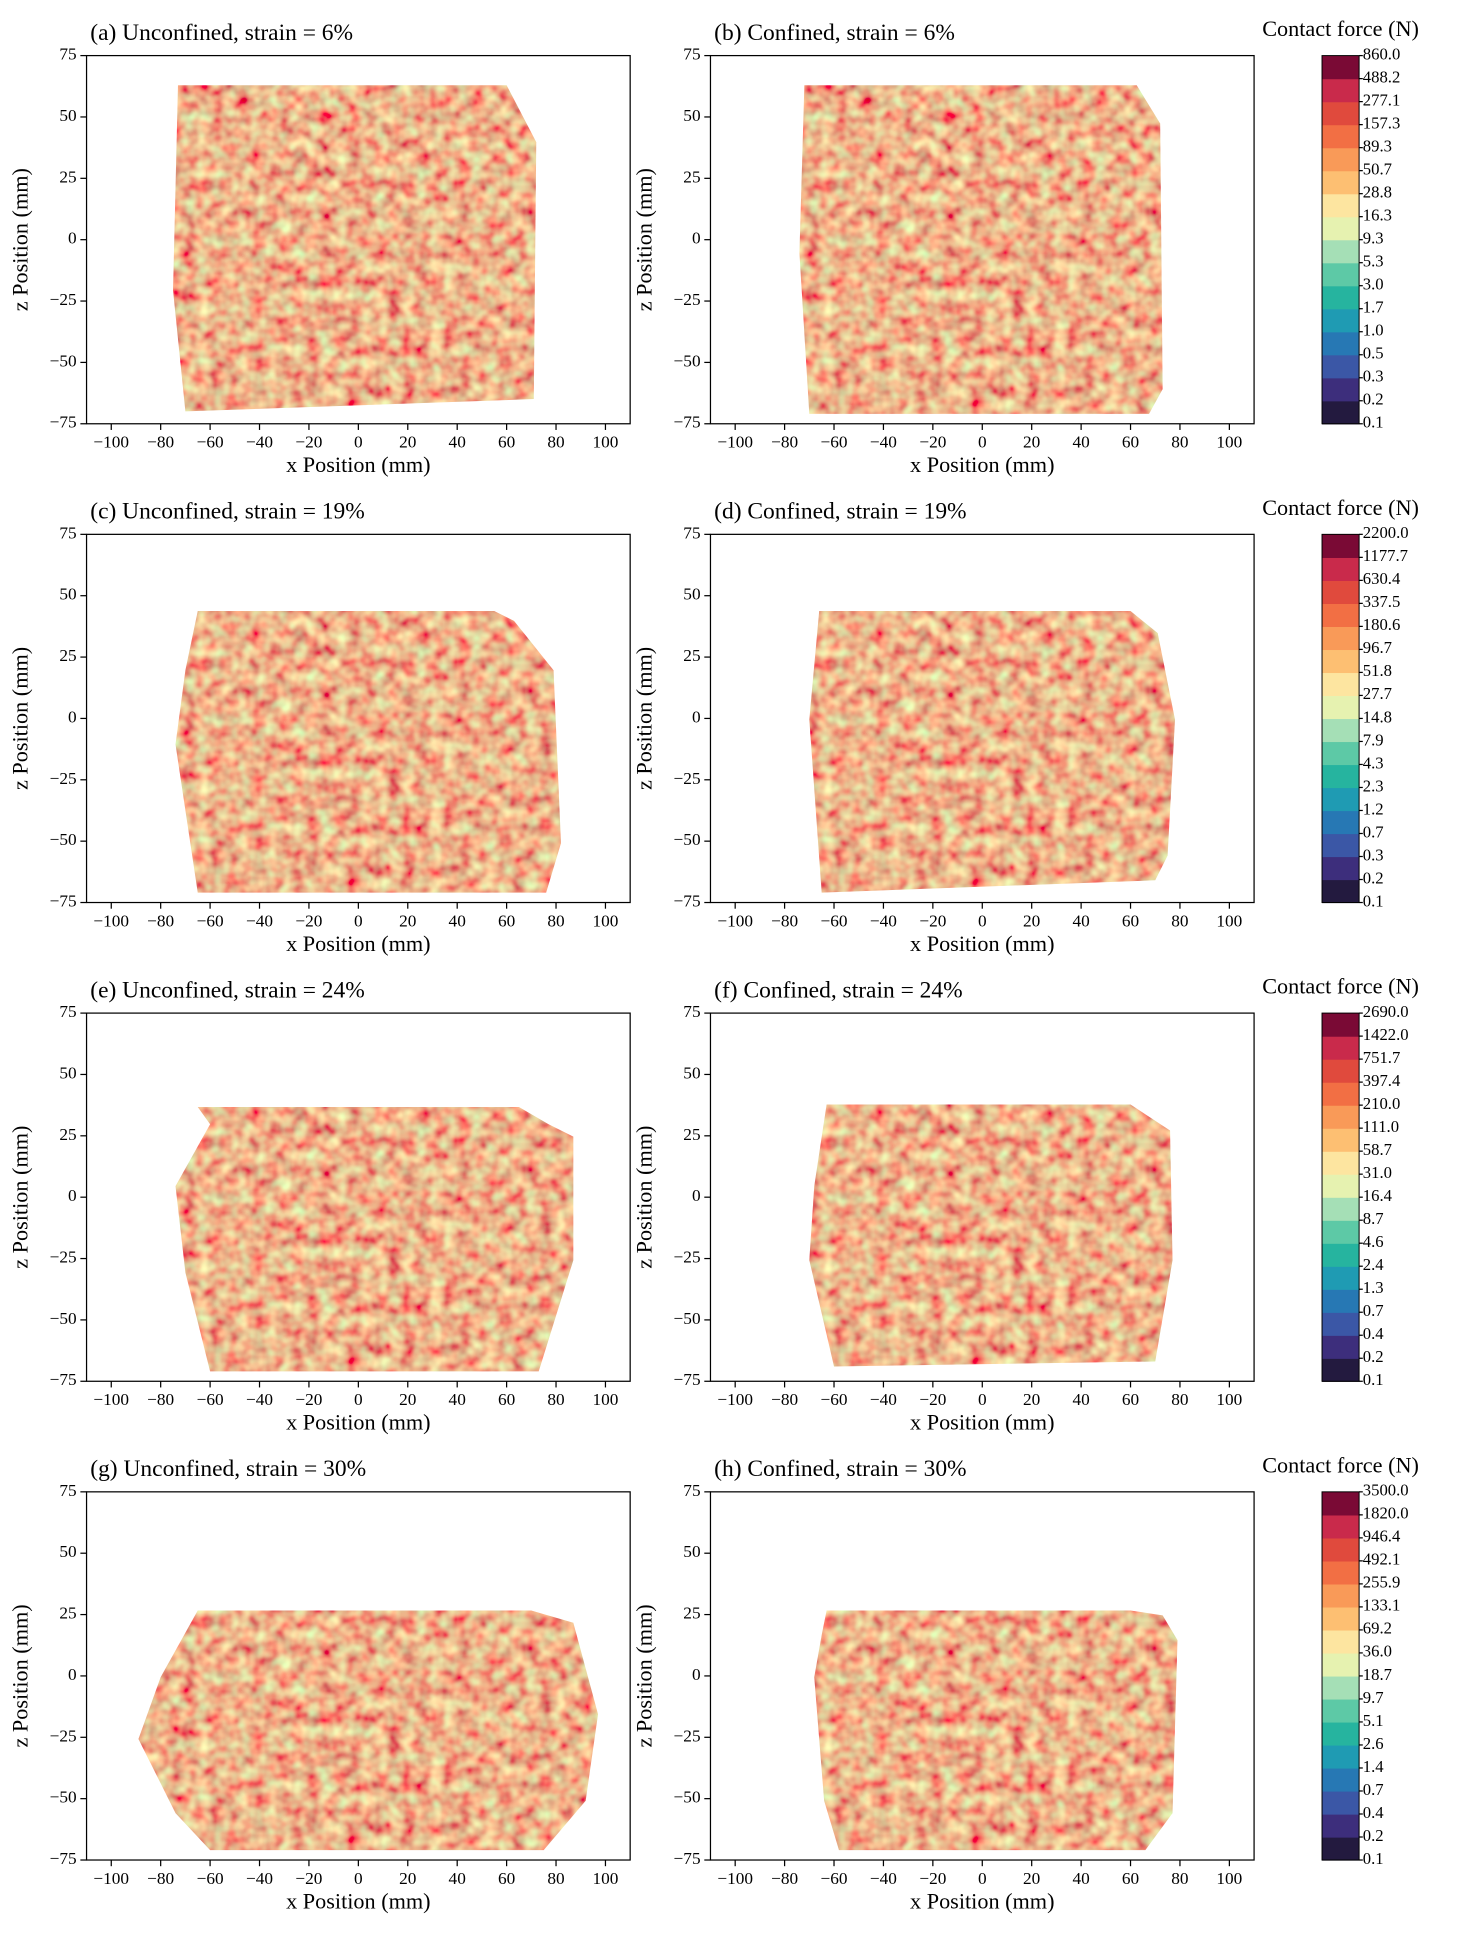 Image resolution: width=1458 pixels, height=1936 pixels. What do you see at coordinates (687, 1318) in the screenshot?
I see `y-tick-label: −50` at bounding box center [687, 1318].